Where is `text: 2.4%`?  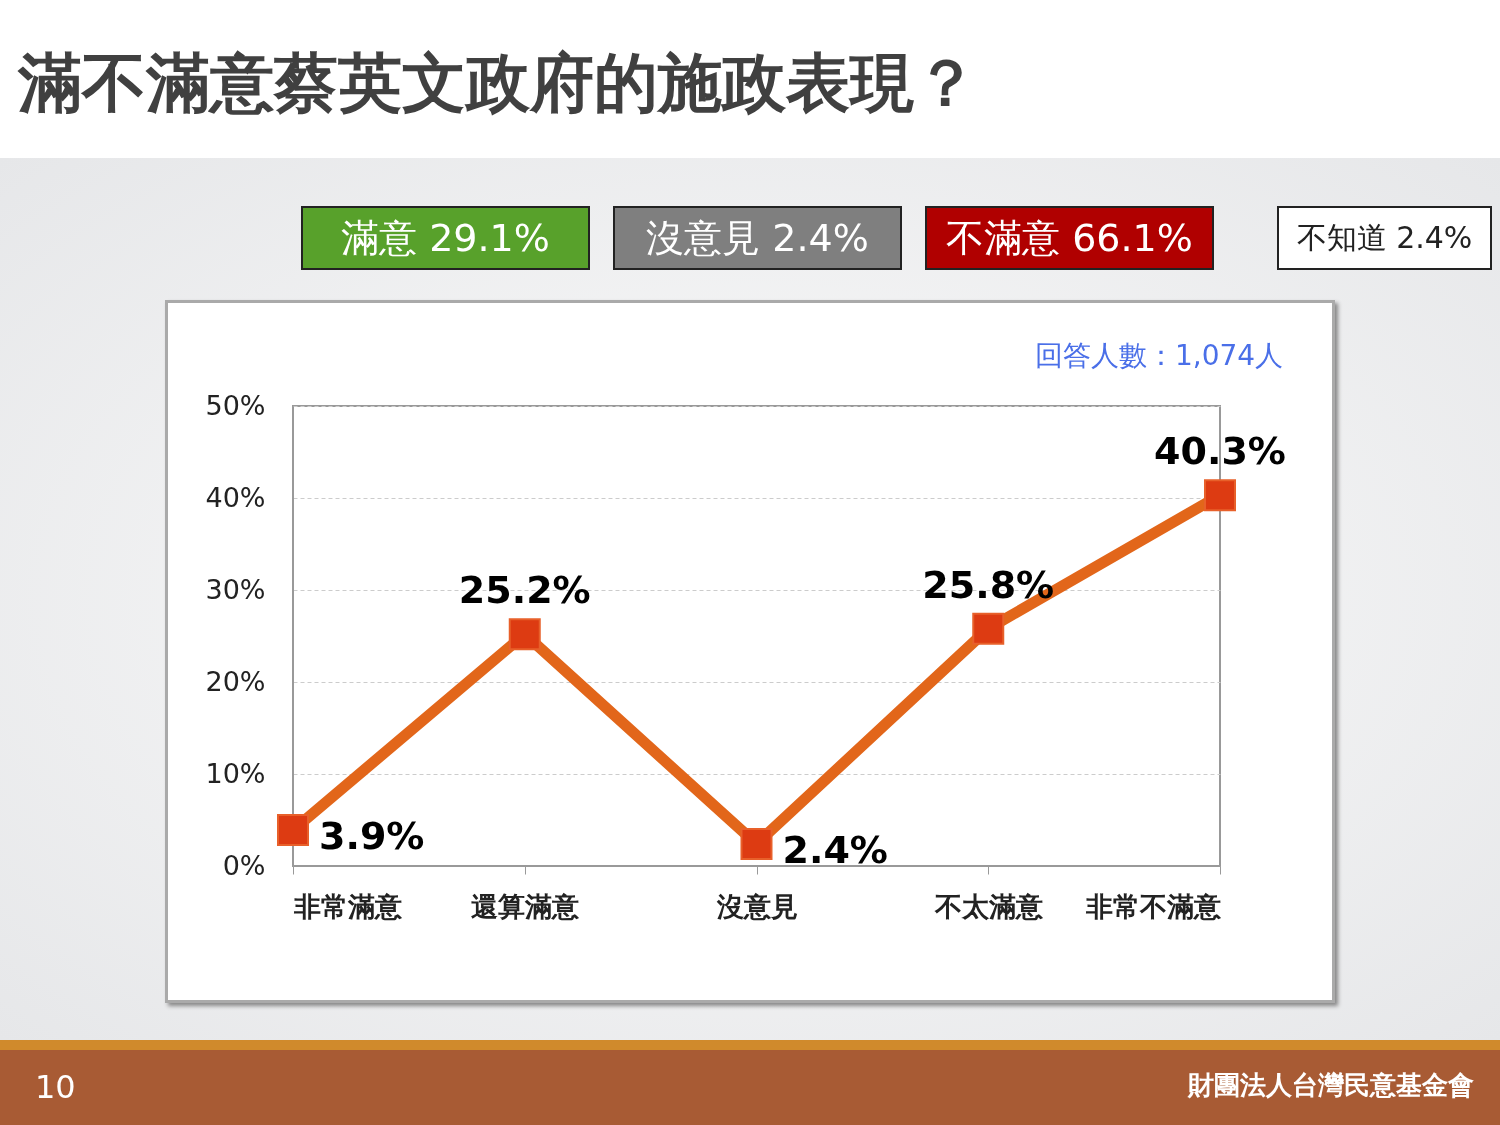 text: 2.4% is located at coordinates (835, 849).